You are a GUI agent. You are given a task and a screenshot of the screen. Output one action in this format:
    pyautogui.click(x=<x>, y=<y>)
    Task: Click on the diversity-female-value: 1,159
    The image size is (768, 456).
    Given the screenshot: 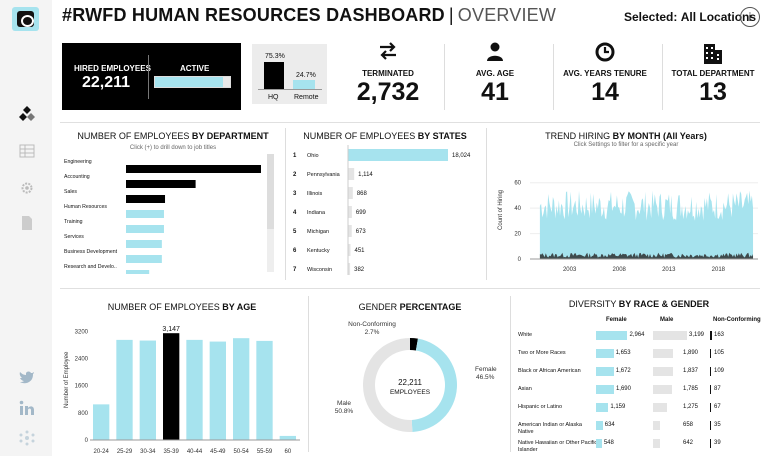 What is the action you would take?
    pyautogui.click(x=618, y=407)
    